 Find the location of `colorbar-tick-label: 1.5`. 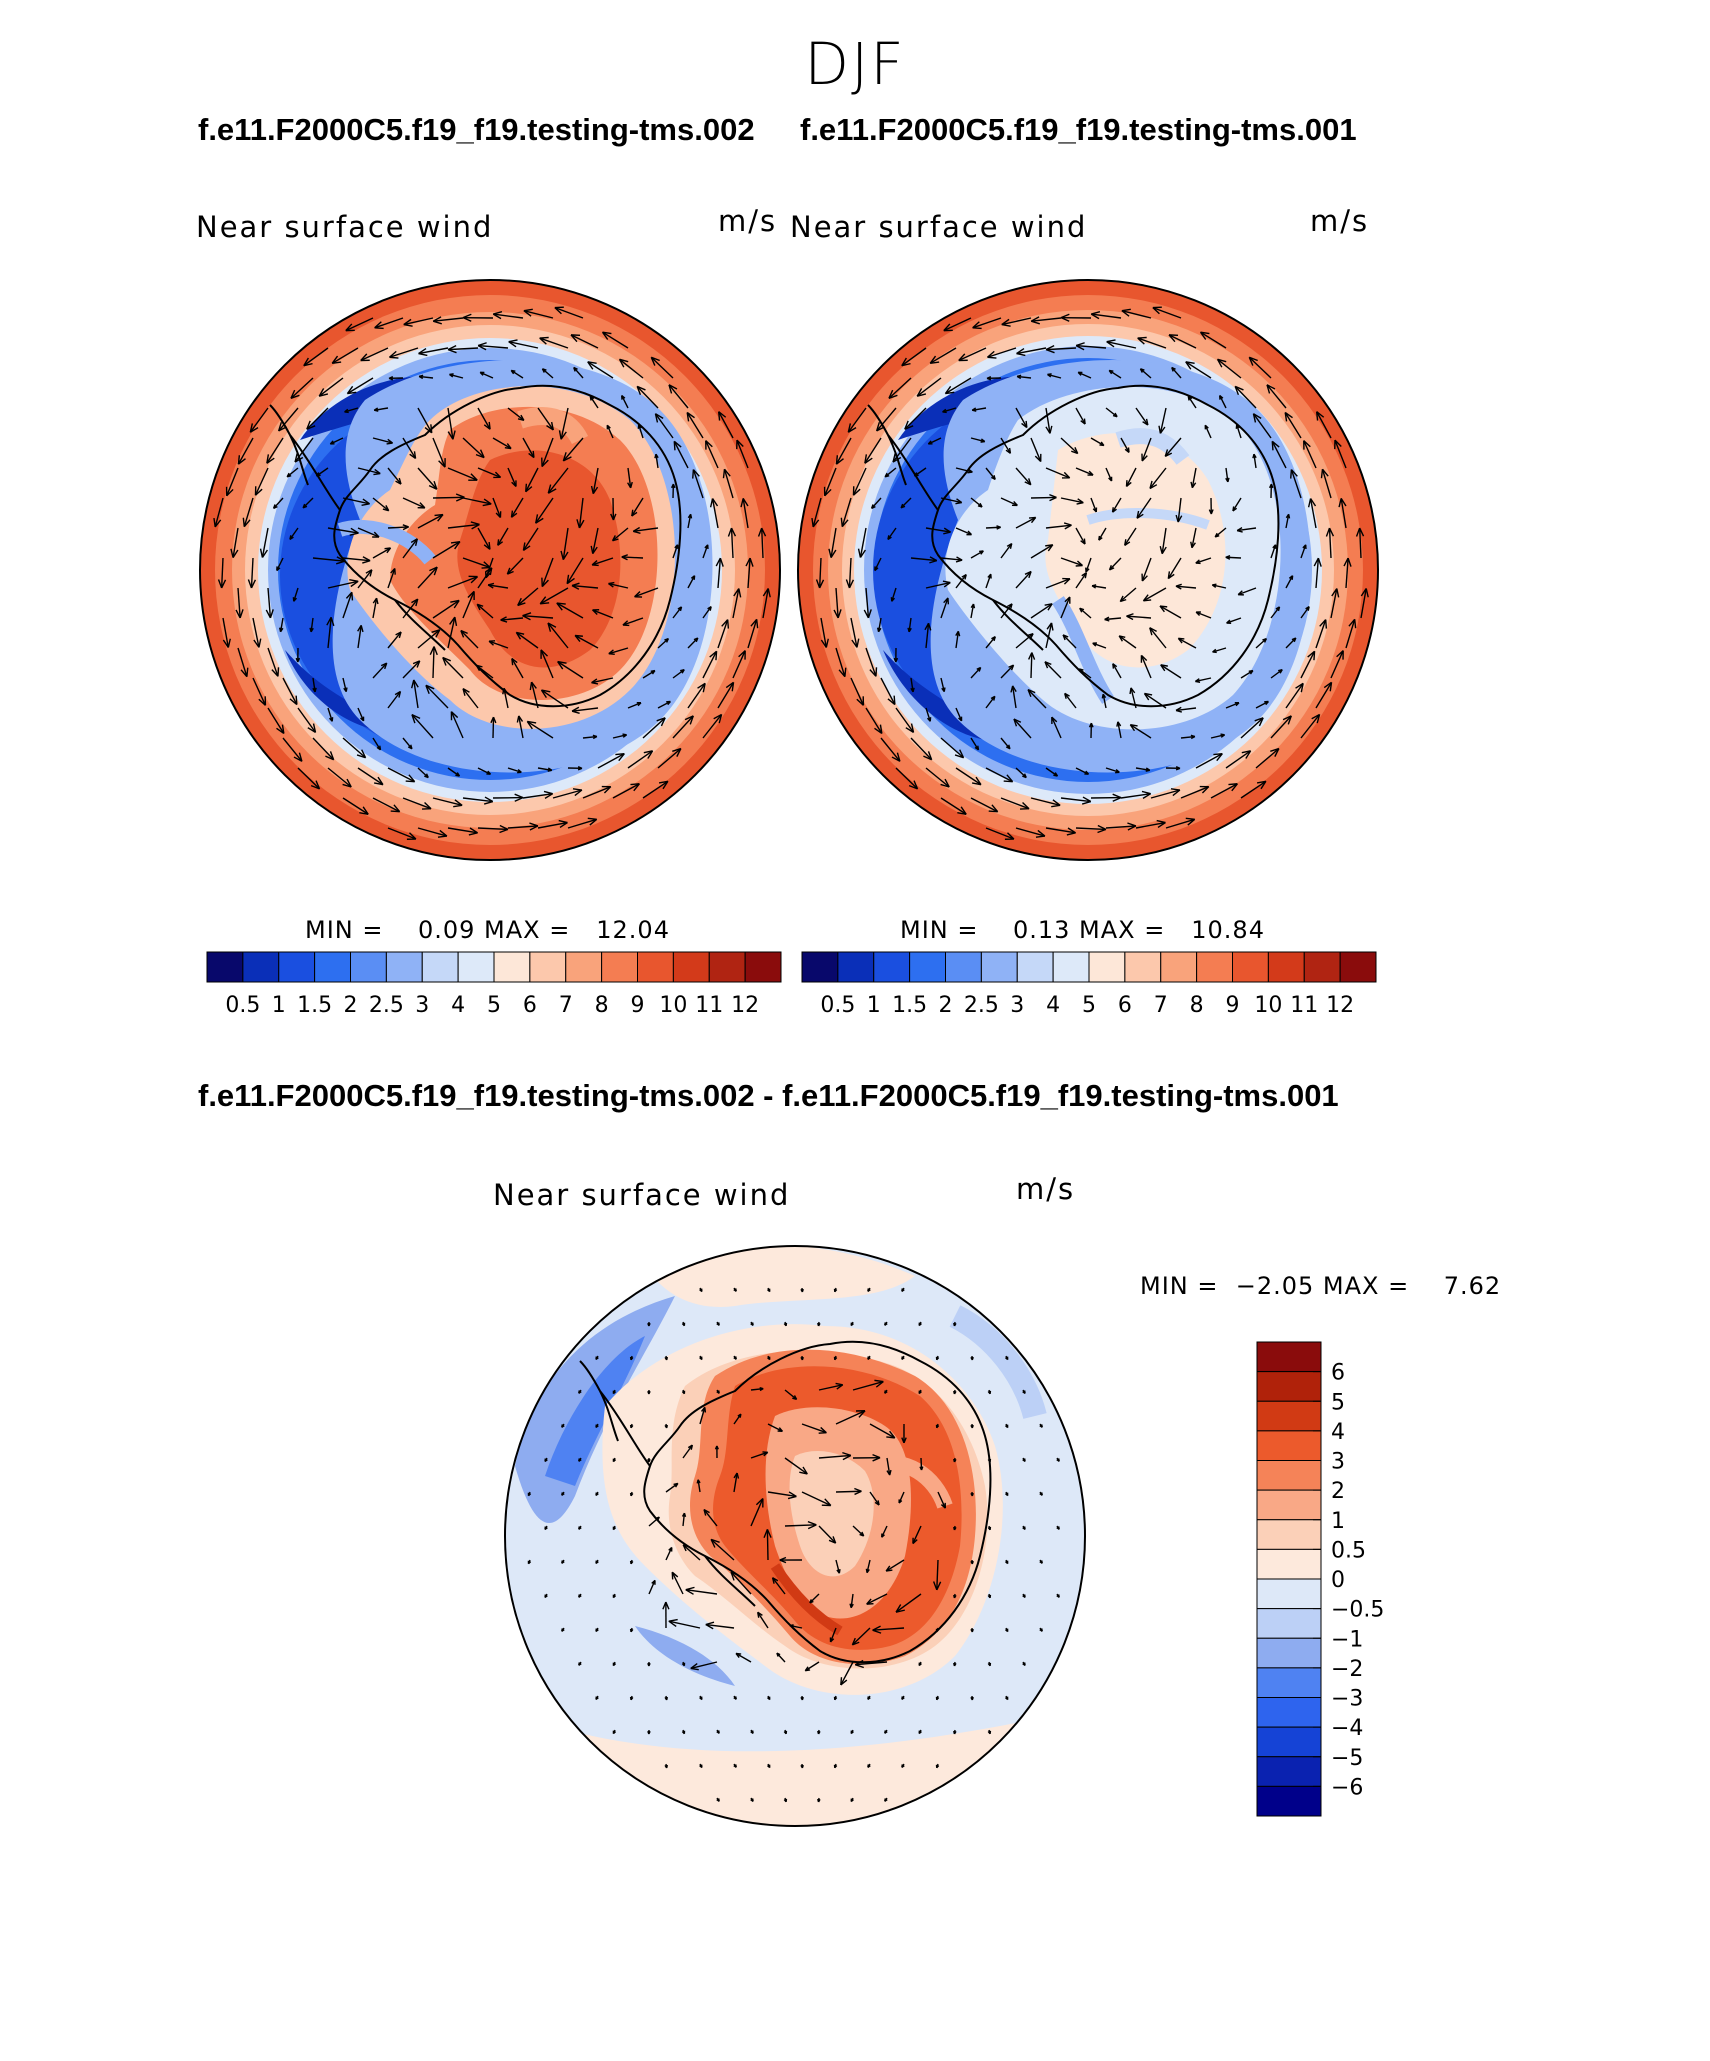

colorbar-tick-label: 1.5 is located at coordinates (314, 1005).